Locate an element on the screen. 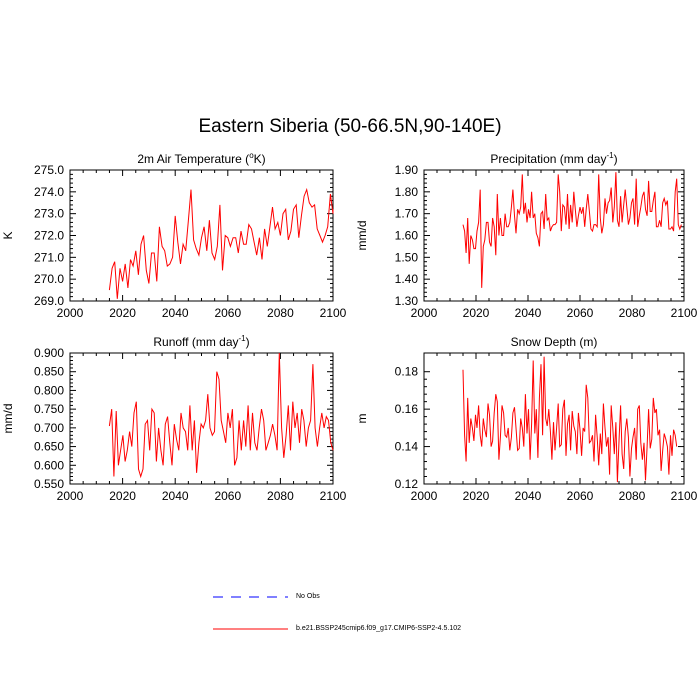 This screenshot has height=700, width=700. runoff-xtick-label: 2020 is located at coordinates (122, 496).